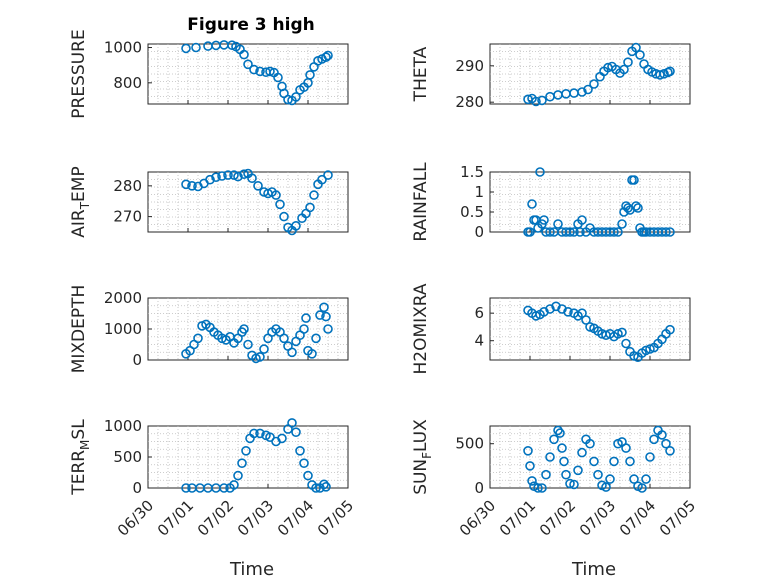  Describe the element at coordinates (135, 517) in the screenshot. I see `x-tick-label: 06/30` at that location.